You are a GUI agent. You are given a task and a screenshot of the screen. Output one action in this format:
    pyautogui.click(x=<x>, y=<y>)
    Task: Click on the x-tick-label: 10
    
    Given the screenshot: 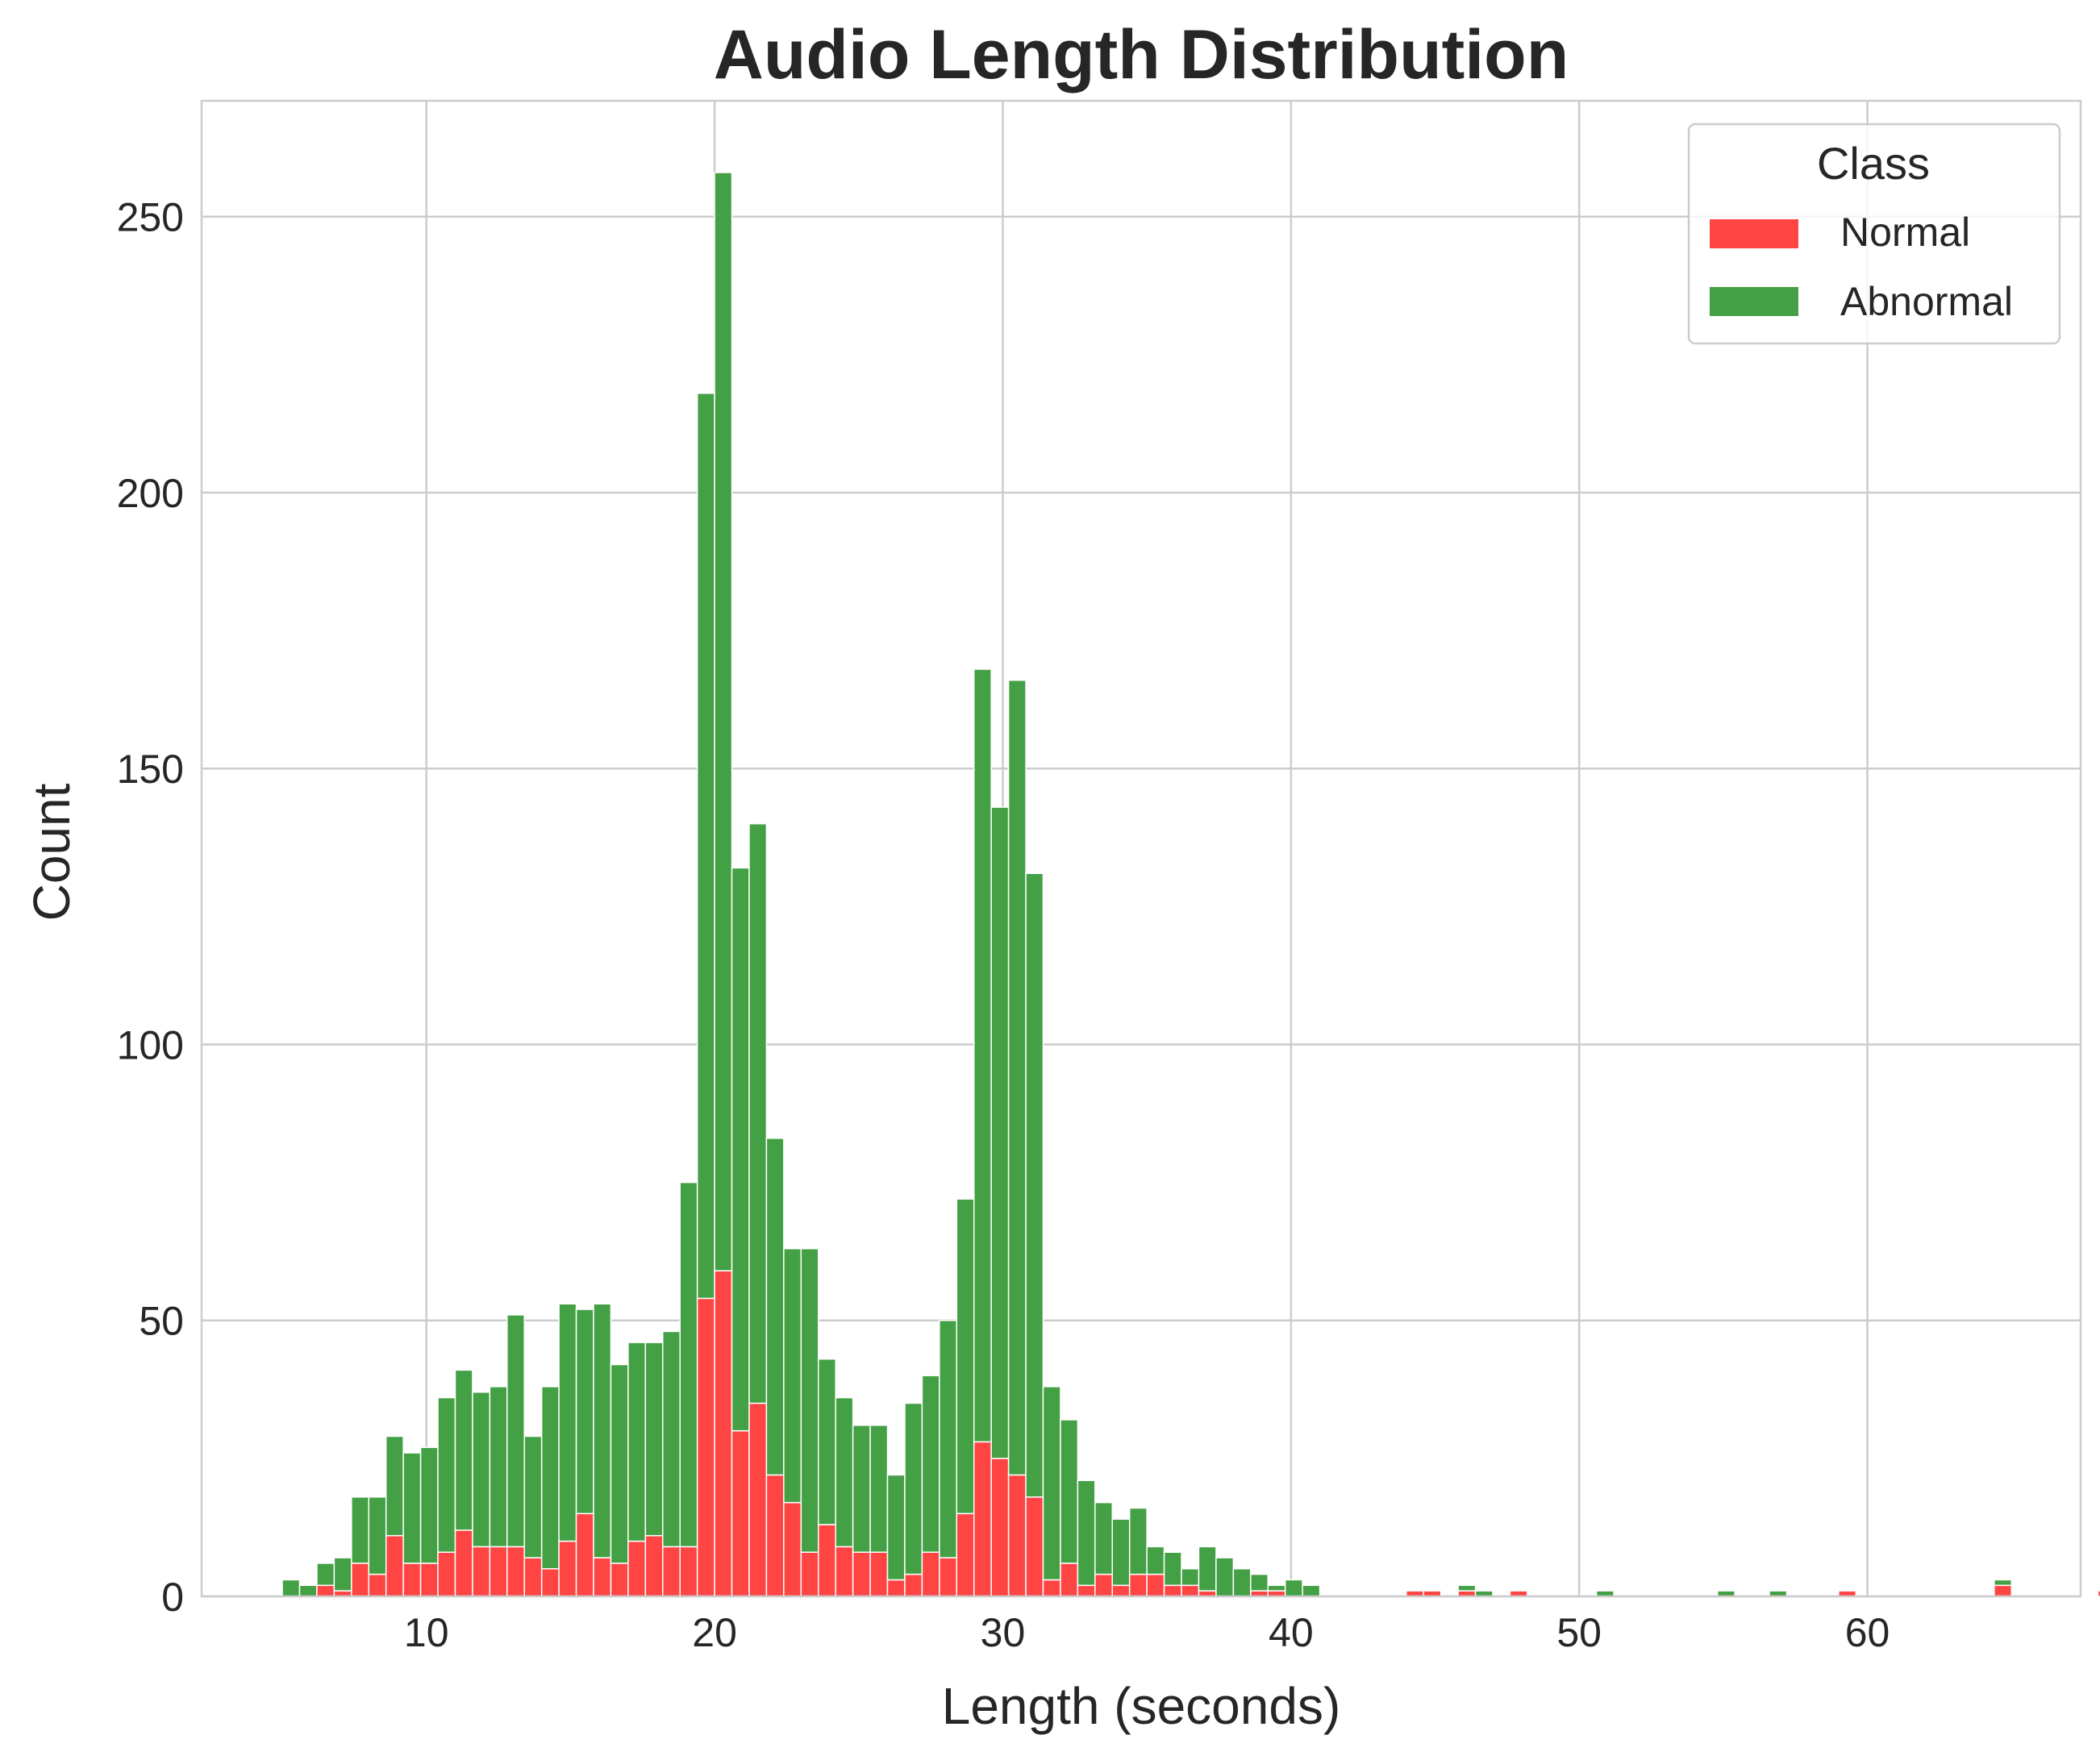 What is the action you would take?
    pyautogui.click(x=426, y=1632)
    